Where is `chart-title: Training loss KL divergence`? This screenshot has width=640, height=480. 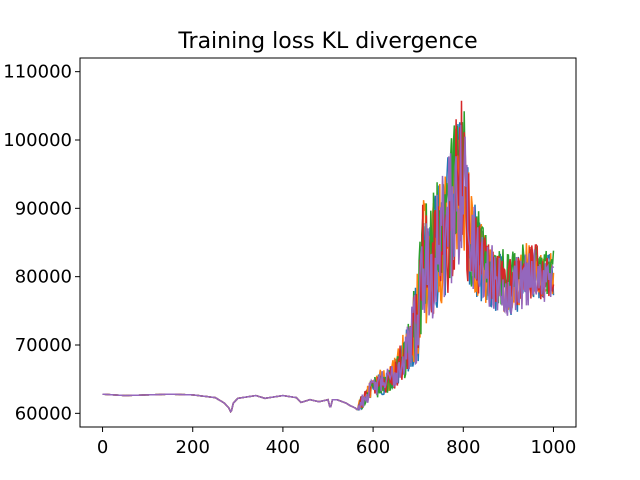
chart-title: Training loss KL divergence is located at coordinates (327, 41).